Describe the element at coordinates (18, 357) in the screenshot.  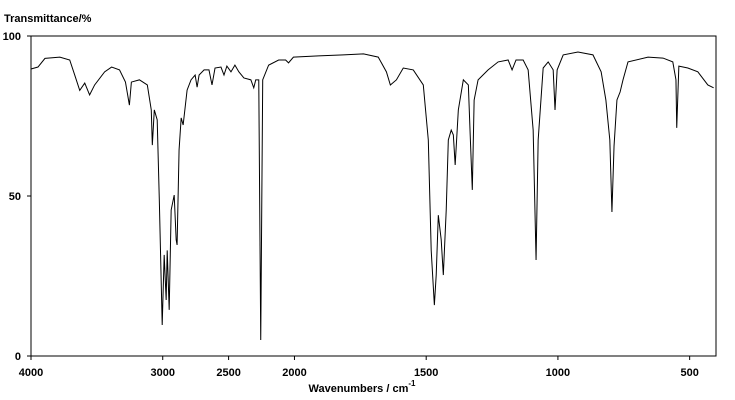
I see `y-tick-label: 0` at that location.